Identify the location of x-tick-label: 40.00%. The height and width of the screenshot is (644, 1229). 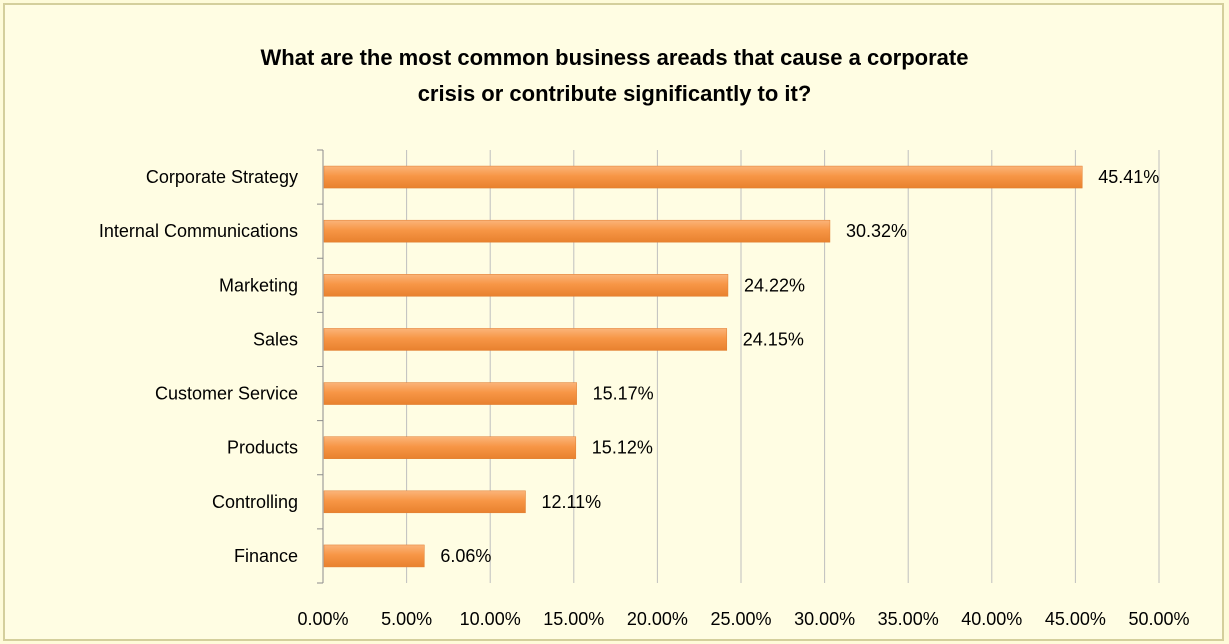
(991, 619).